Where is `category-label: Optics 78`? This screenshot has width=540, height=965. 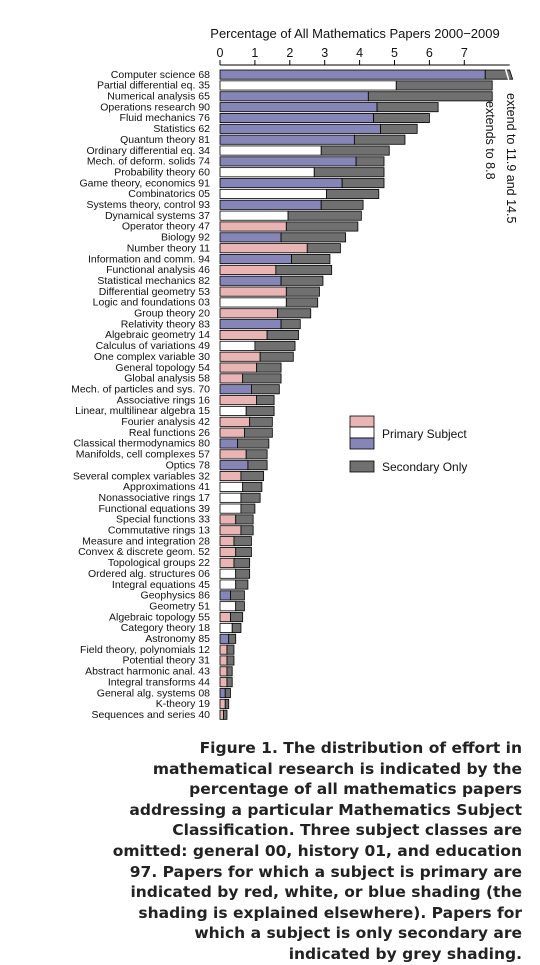 category-label: Optics 78 is located at coordinates (188, 465).